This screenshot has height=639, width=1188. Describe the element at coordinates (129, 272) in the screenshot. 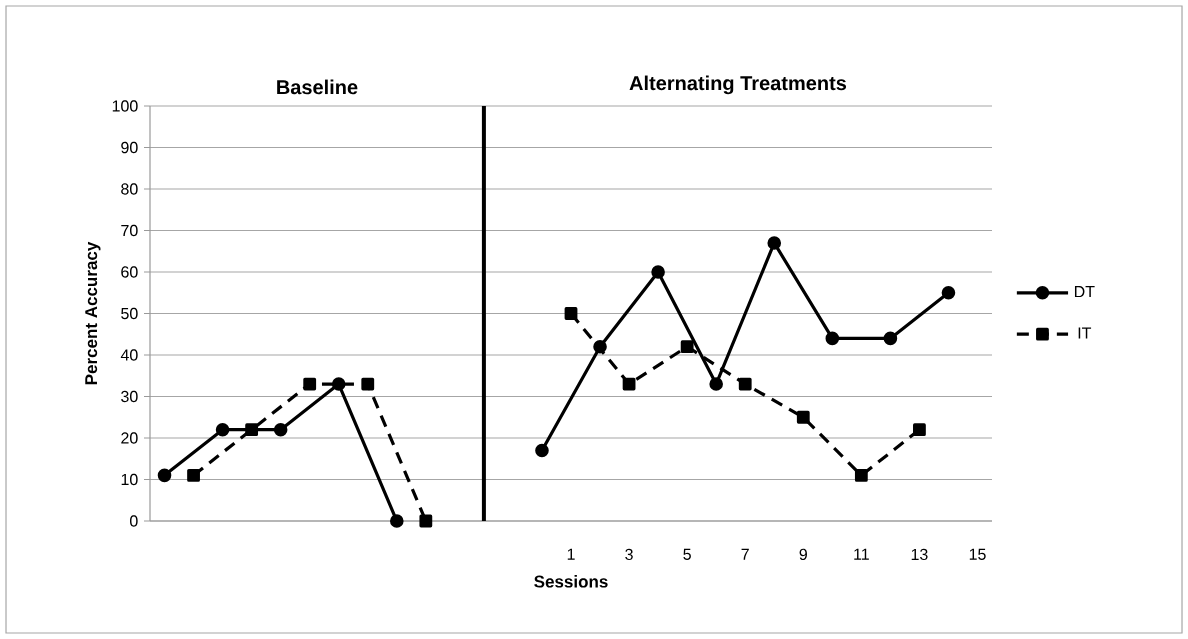

I see `y-tick-label: 60` at that location.